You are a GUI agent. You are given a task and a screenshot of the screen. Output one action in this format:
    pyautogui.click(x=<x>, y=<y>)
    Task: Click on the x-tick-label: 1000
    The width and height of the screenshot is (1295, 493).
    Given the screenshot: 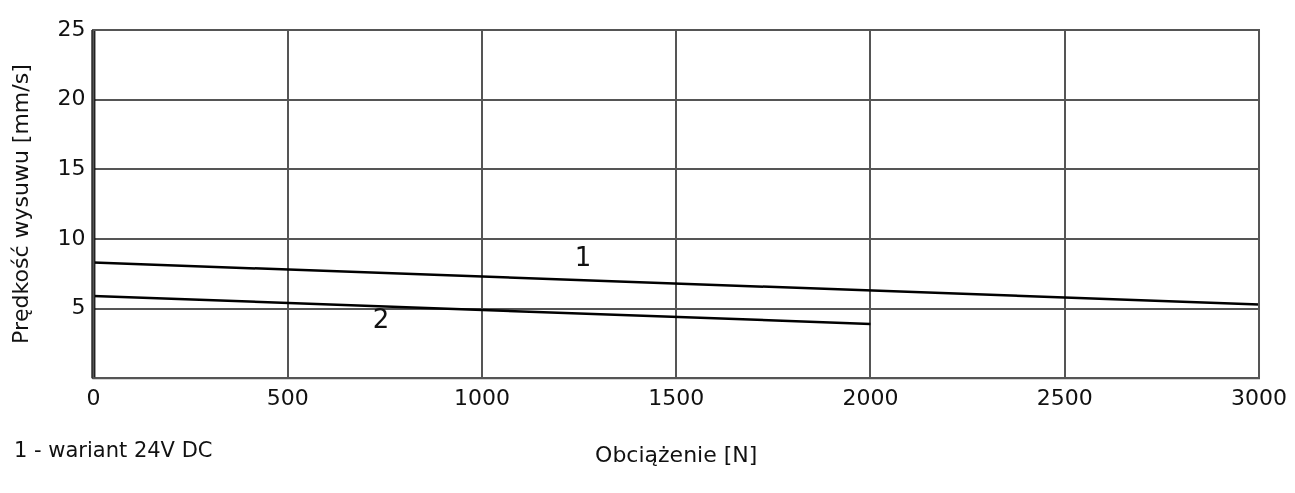 What is the action you would take?
    pyautogui.click(x=481, y=398)
    